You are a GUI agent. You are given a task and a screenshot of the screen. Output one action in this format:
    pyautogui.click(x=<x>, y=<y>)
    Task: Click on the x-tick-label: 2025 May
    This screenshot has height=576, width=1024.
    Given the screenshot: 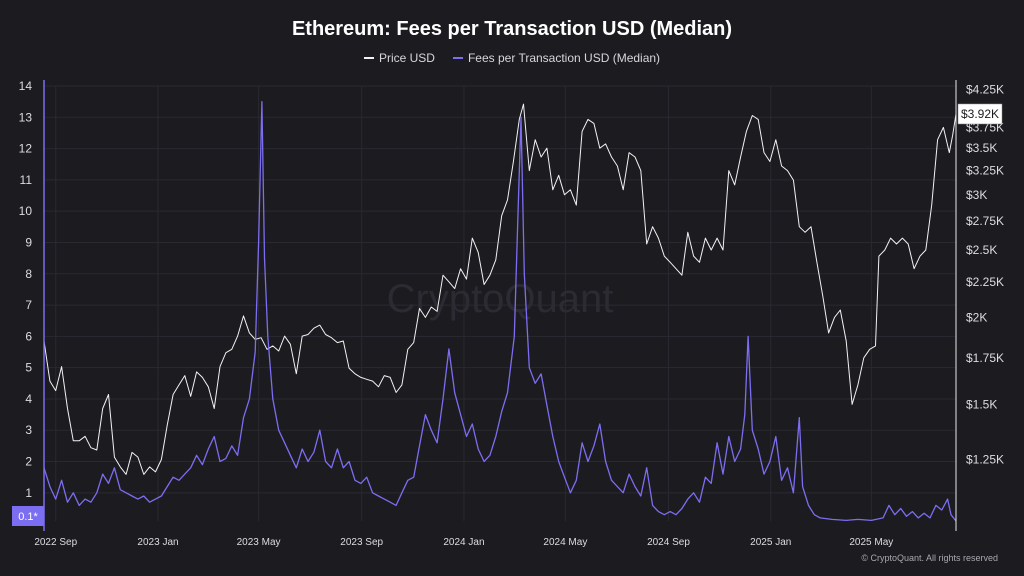 What is the action you would take?
    pyautogui.click(x=871, y=542)
    